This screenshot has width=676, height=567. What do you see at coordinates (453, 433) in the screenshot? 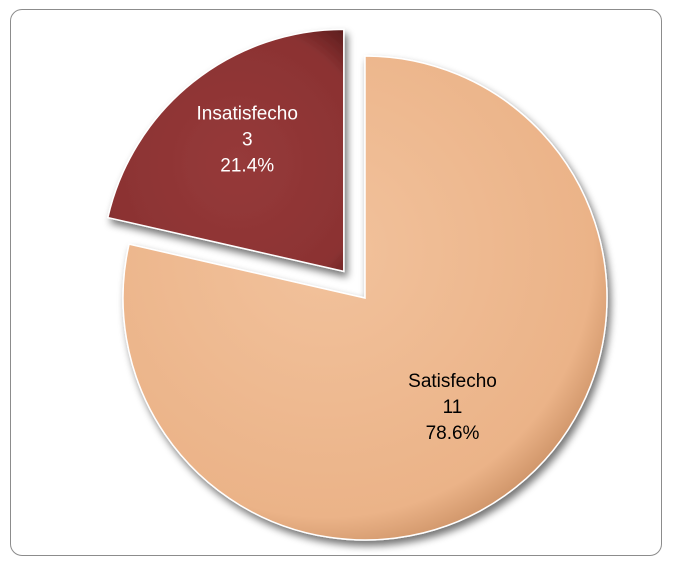
I see `slice-satisfecho-percent: 78.6%` at bounding box center [453, 433].